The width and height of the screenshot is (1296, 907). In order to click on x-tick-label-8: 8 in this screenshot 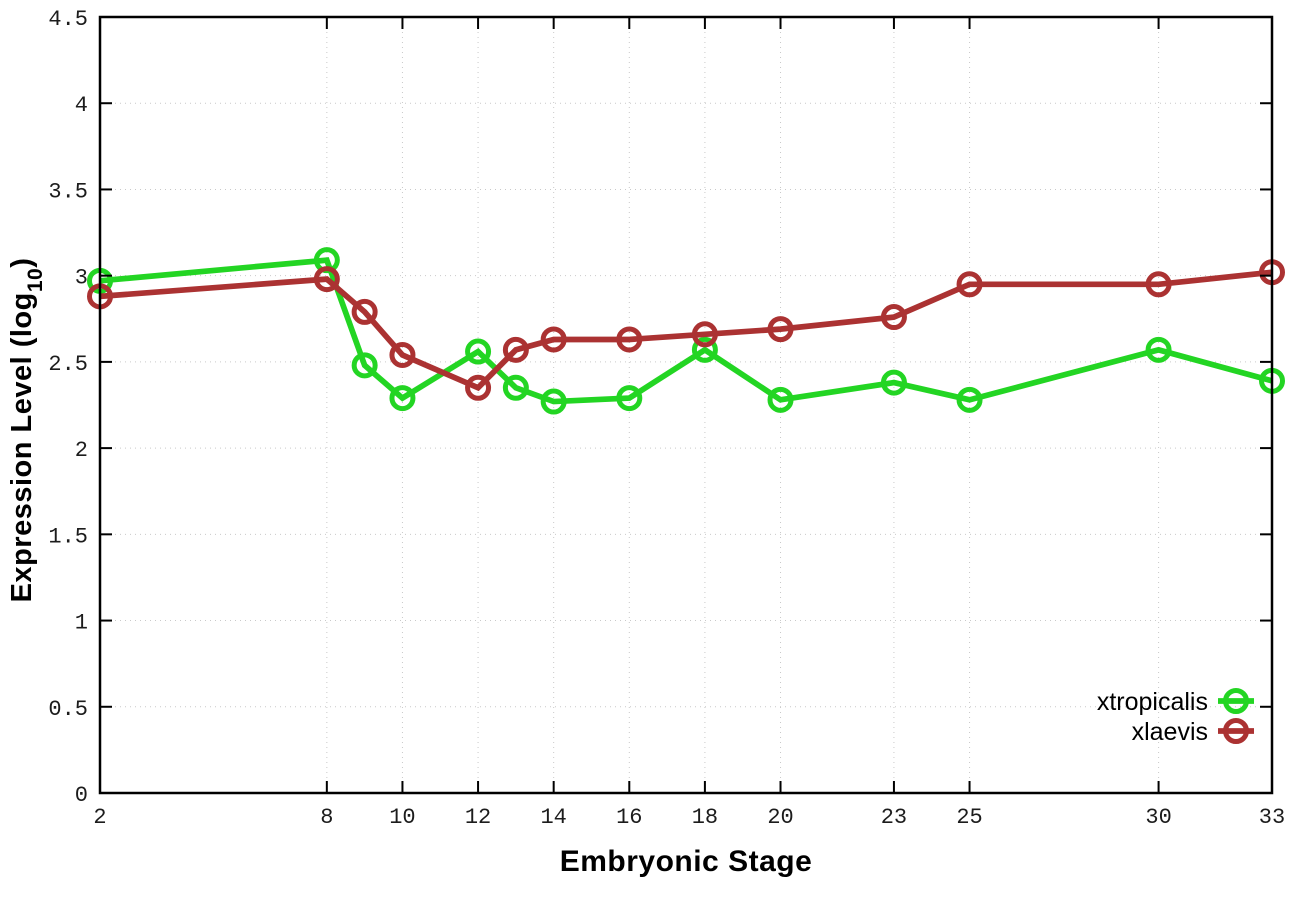, I will do `click(326, 817)`.